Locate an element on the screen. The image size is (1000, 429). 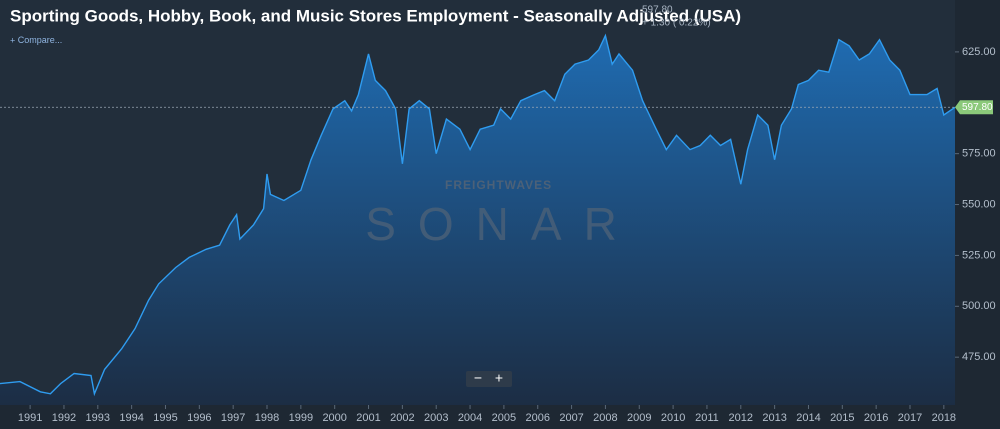
x-tick-label: 2013 is located at coordinates (774, 418).